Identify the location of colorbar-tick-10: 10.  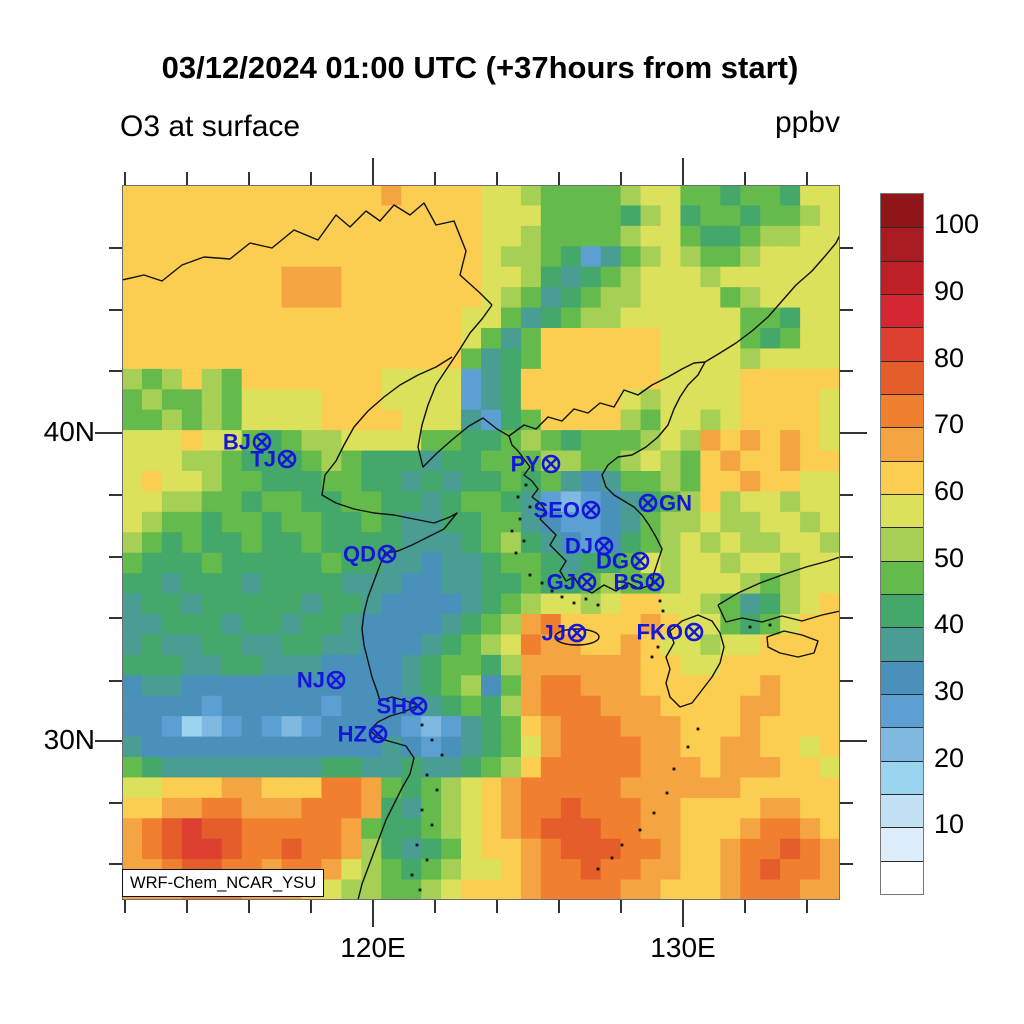
(949, 824).